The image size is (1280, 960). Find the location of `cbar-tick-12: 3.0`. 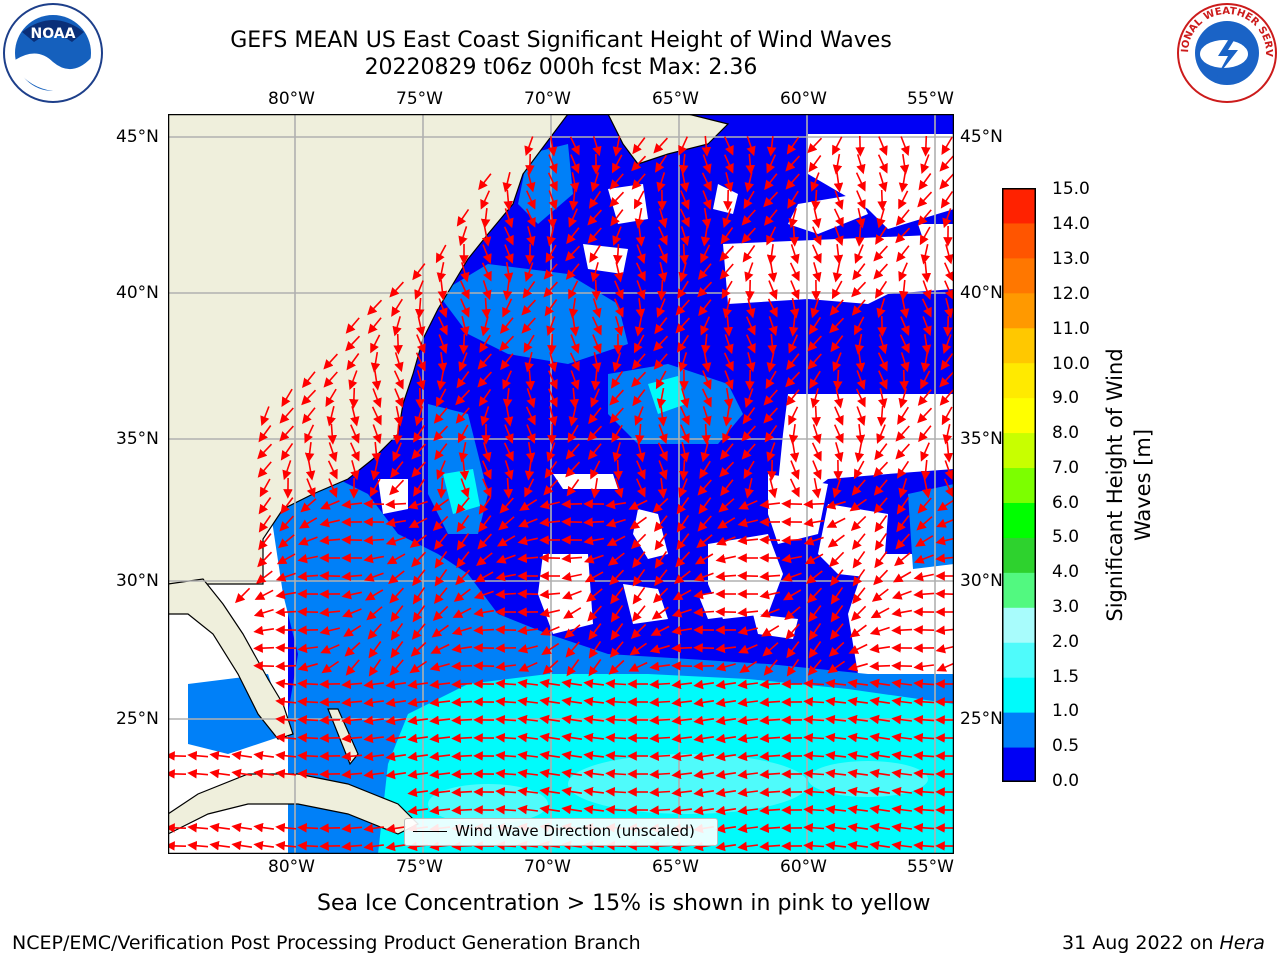

cbar-tick-12: 3.0 is located at coordinates (1066, 607).